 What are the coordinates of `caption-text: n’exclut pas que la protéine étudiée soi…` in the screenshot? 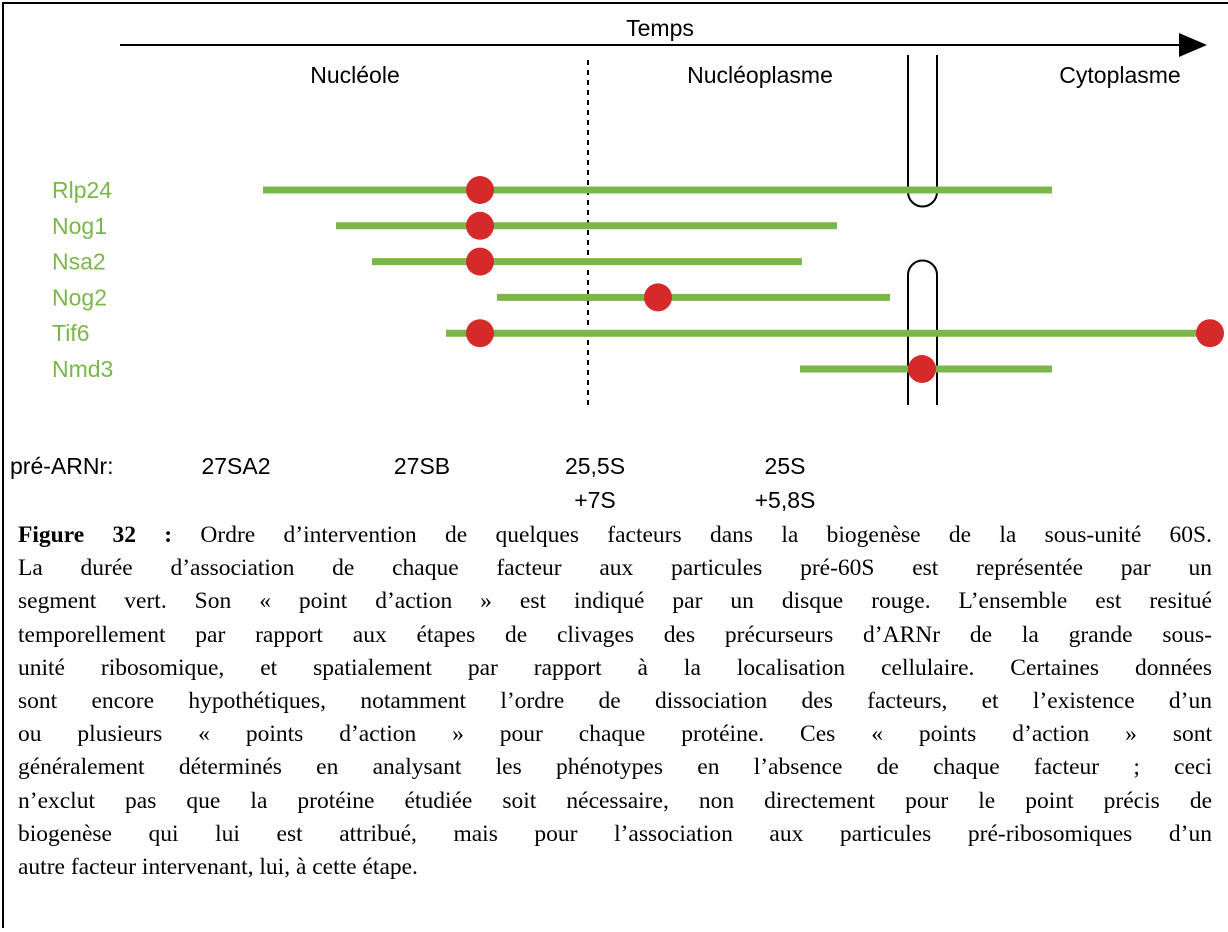 It's located at (615, 800).